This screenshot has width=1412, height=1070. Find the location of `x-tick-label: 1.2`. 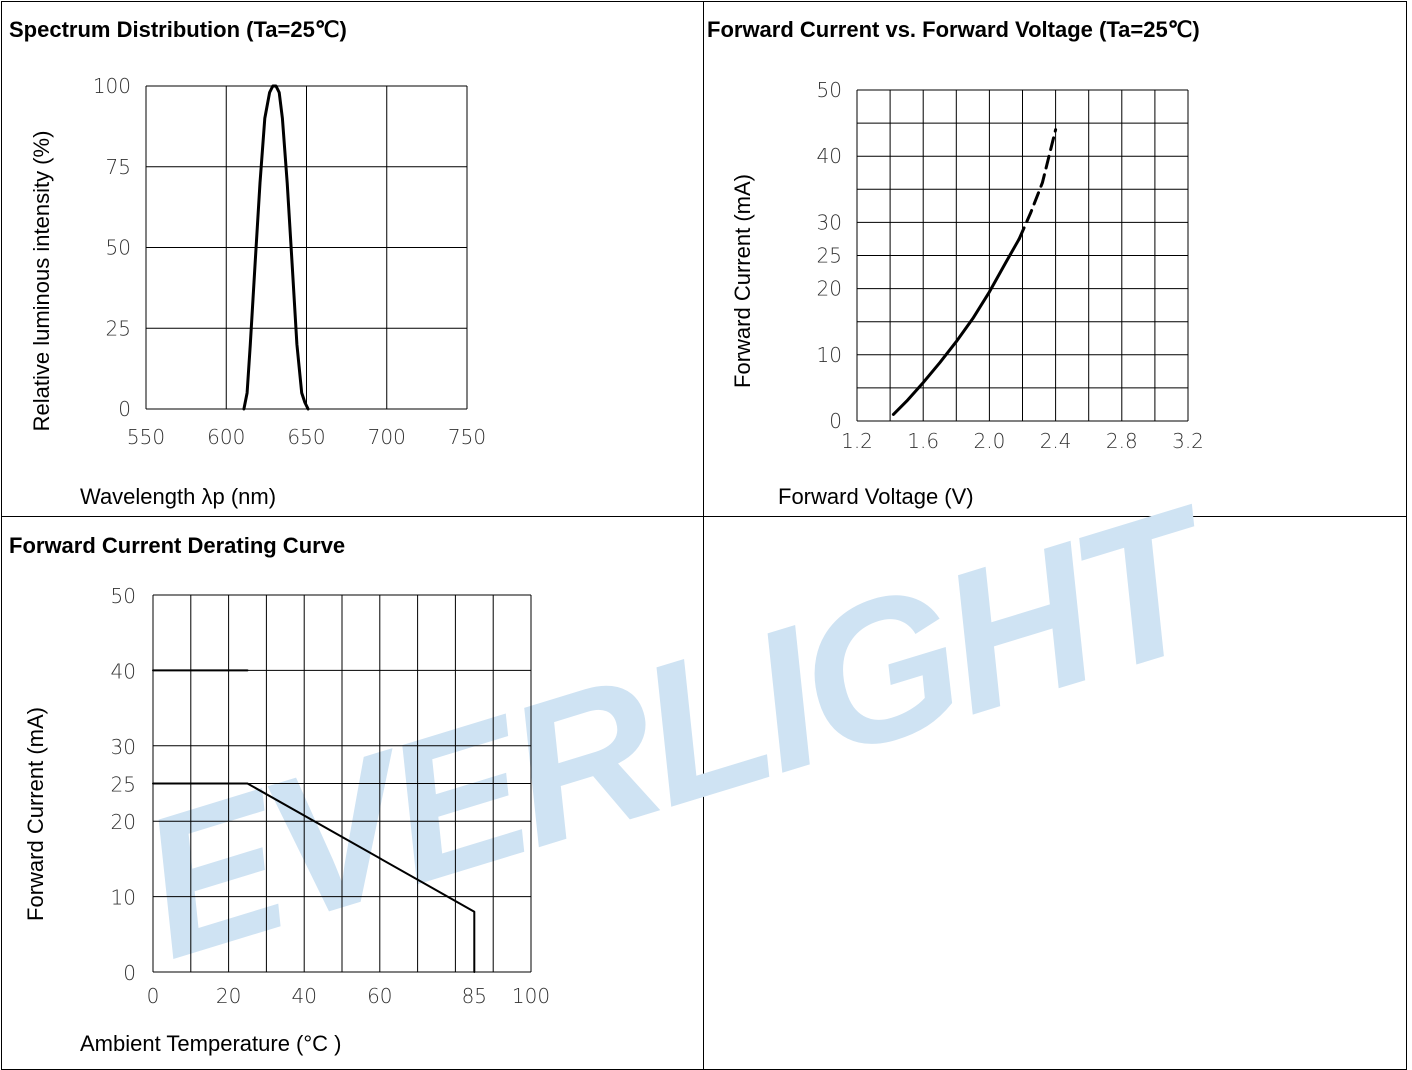

x-tick-label: 1.2 is located at coordinates (857, 441).